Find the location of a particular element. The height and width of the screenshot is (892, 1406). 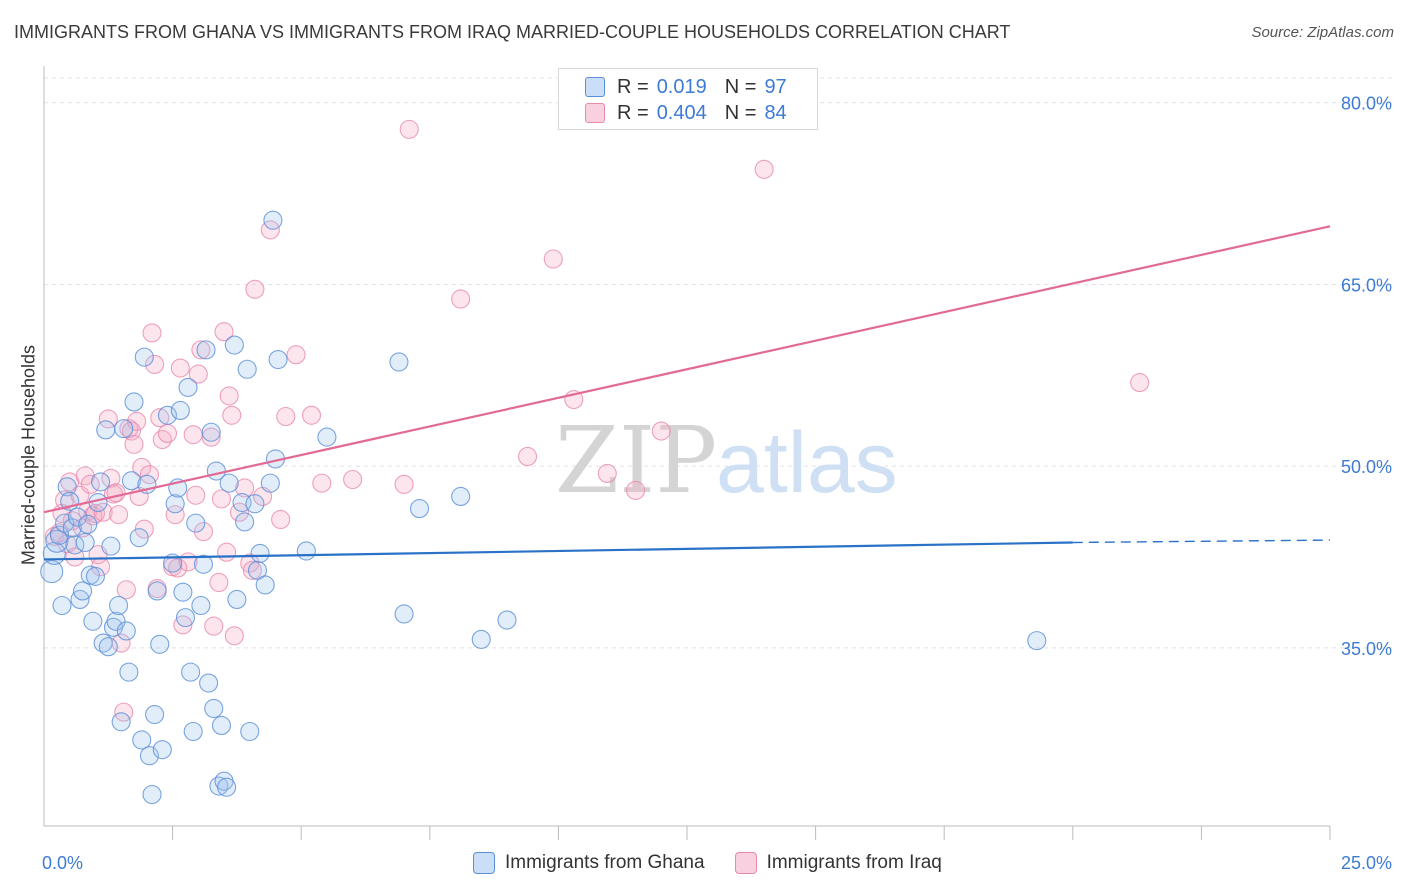

r-value: 0.019 is located at coordinates (681, 86).